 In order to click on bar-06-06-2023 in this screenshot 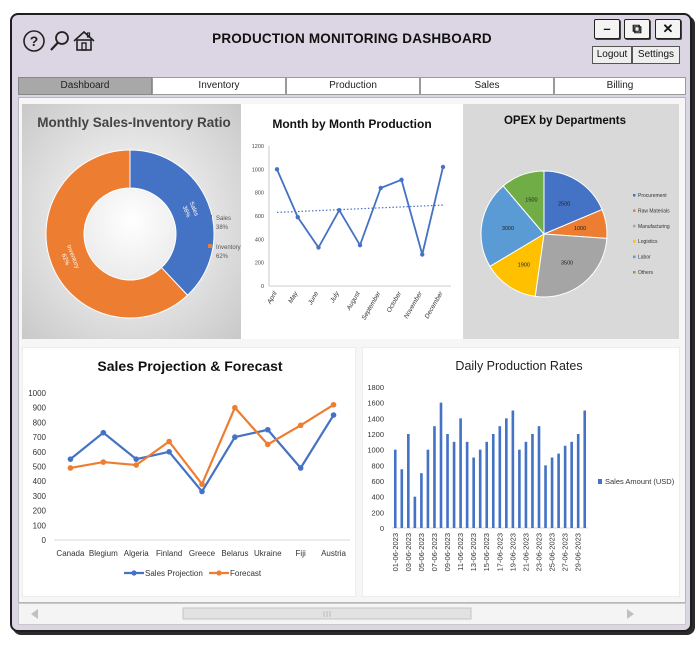, I will do `click(428, 488)`.